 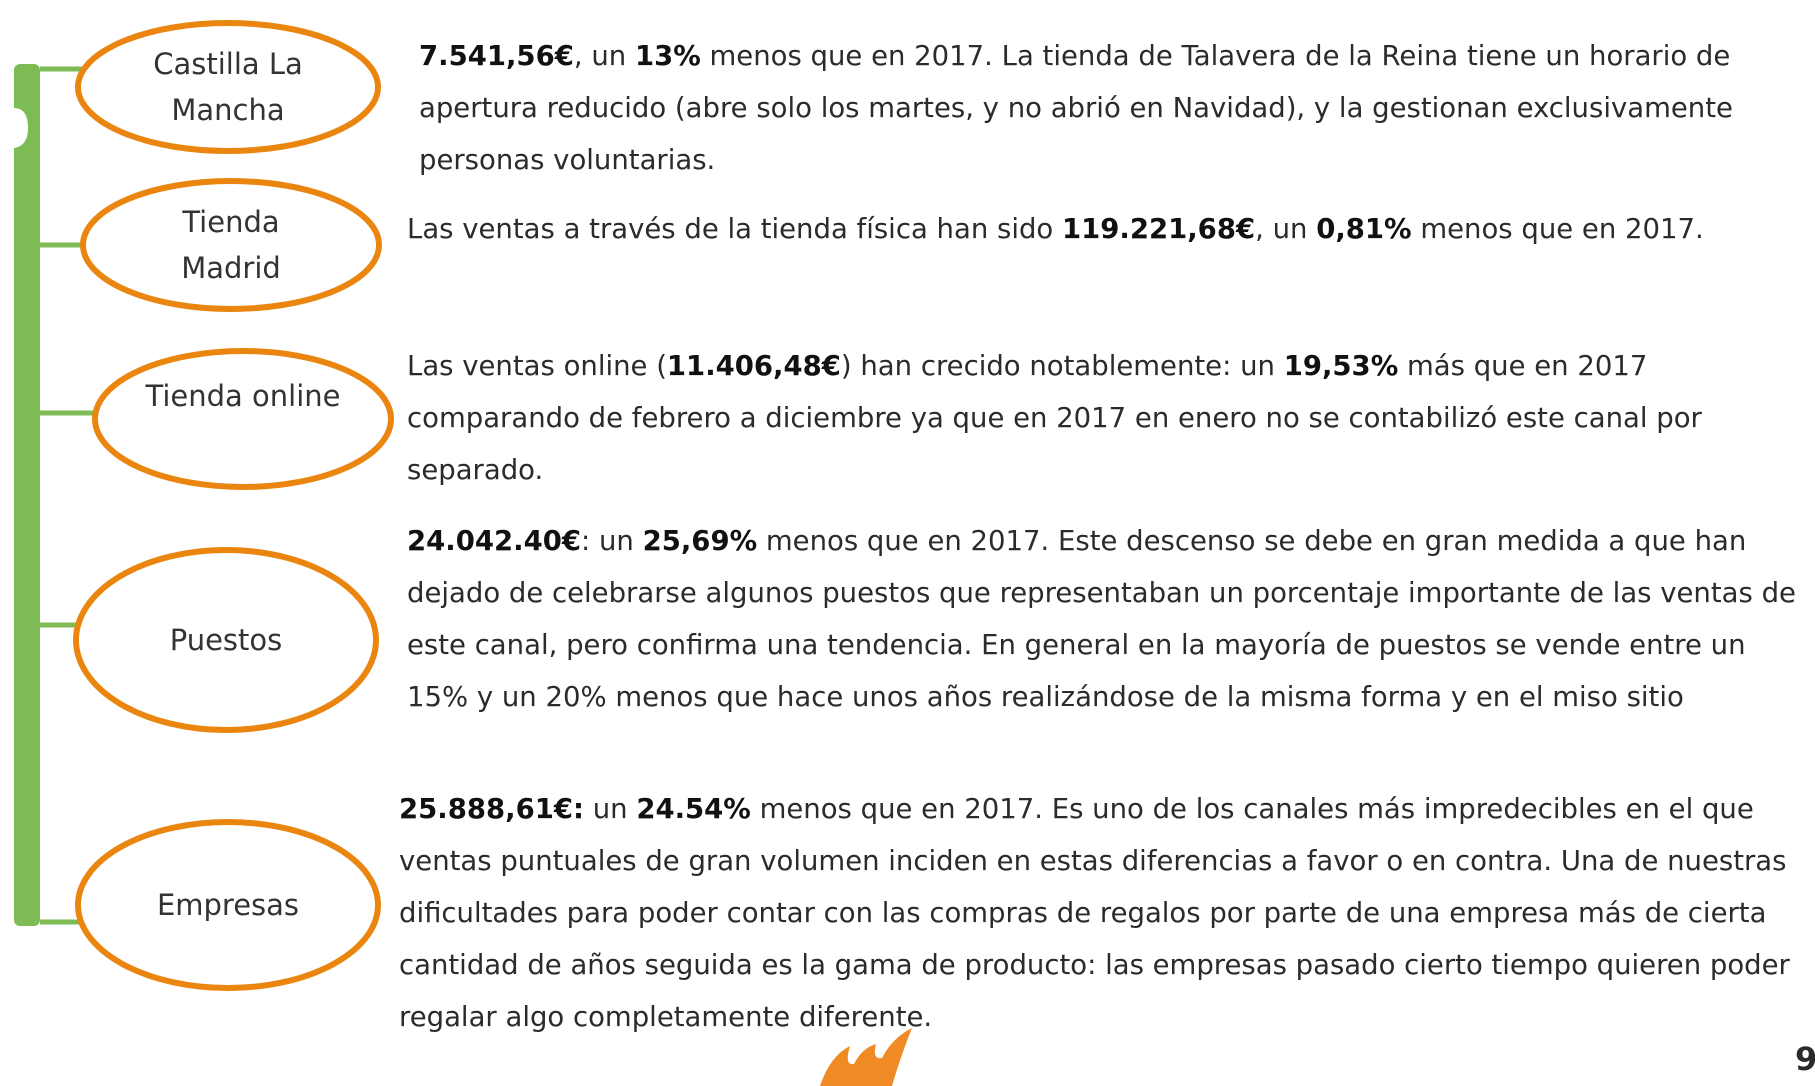 I want to click on bold-text: 24.042.40€, so click(x=494, y=541).